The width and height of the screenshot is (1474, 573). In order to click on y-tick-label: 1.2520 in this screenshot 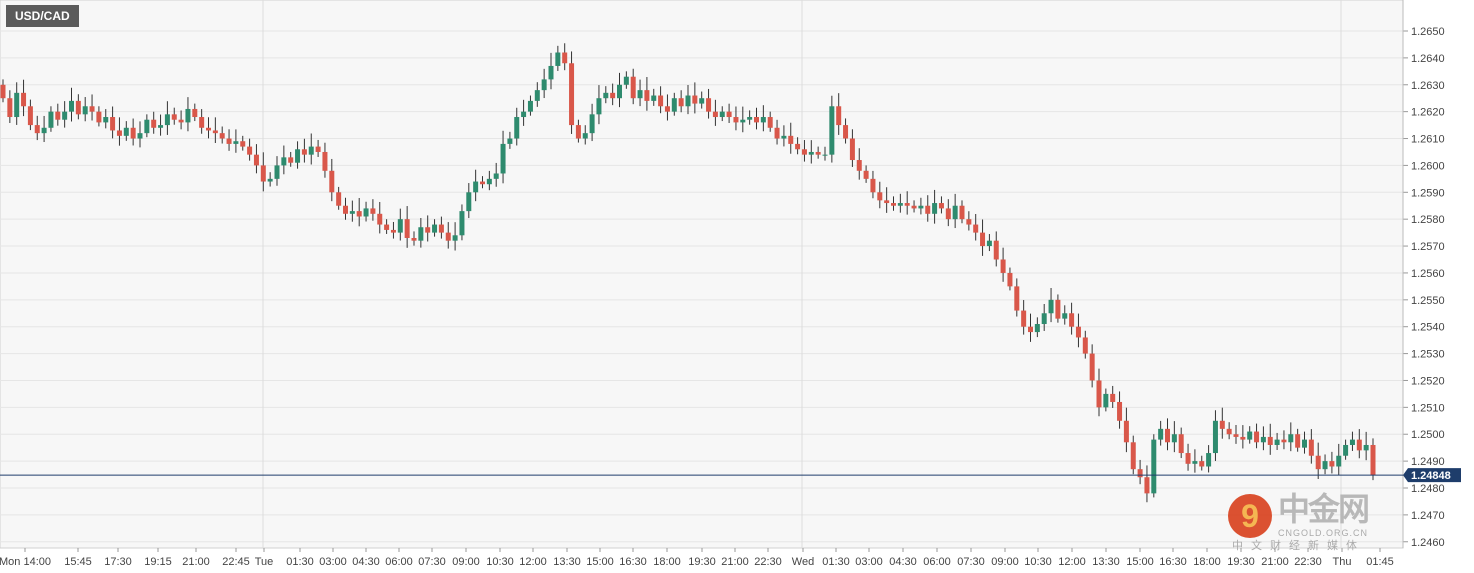, I will do `click(1428, 381)`.